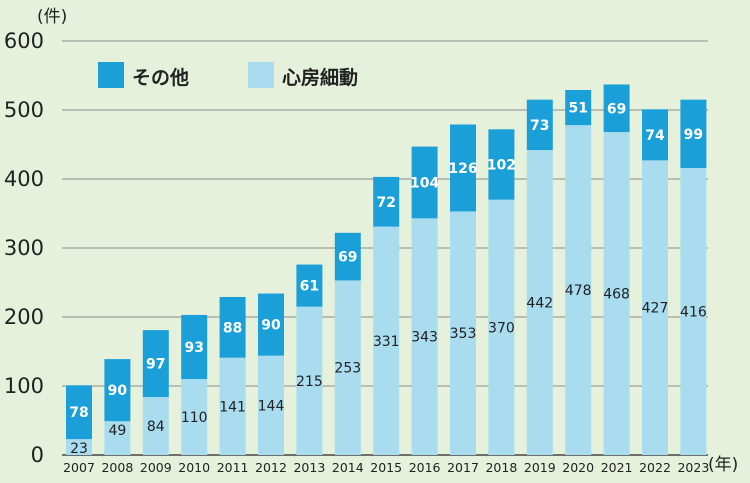 Image resolution: width=750 pixels, height=483 pixels. What do you see at coordinates (117, 431) in the screenshot?
I see `data-label-atrial-fibrillation: 49` at bounding box center [117, 431].